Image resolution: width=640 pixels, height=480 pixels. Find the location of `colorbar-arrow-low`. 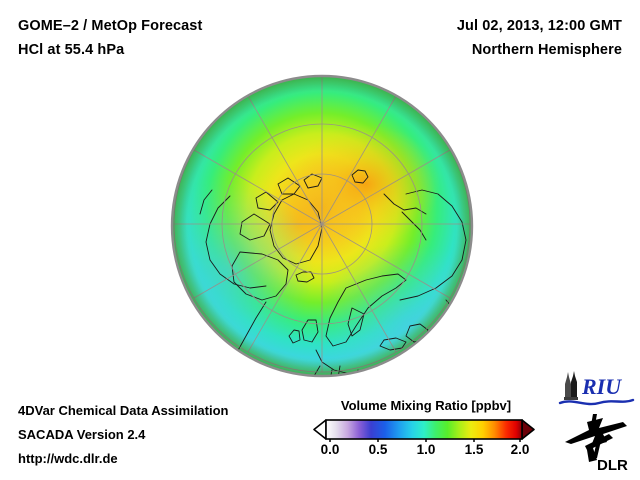

colorbar-arrow-low is located at coordinates (320, 429).